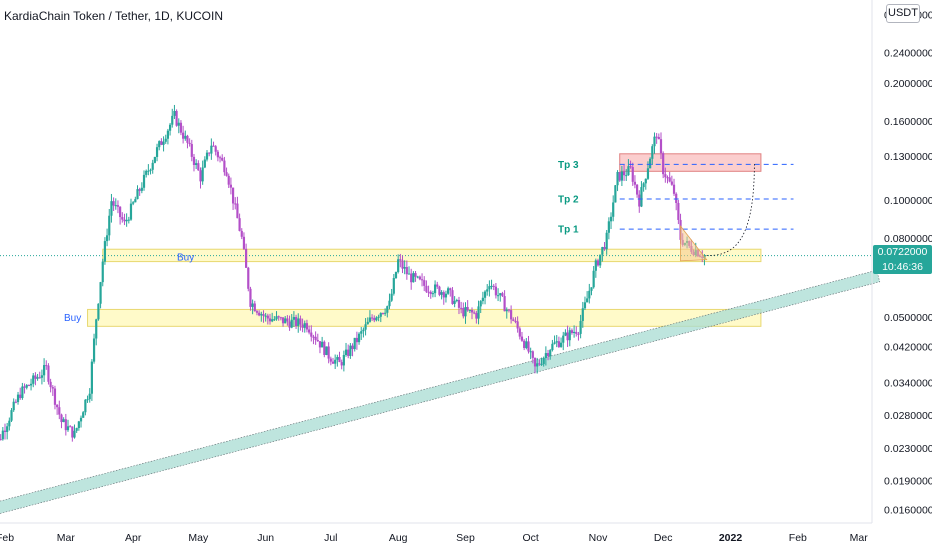 This screenshot has height=555, width=932. What do you see at coordinates (185, 258) in the screenshot?
I see `buy-label: Buy` at bounding box center [185, 258].